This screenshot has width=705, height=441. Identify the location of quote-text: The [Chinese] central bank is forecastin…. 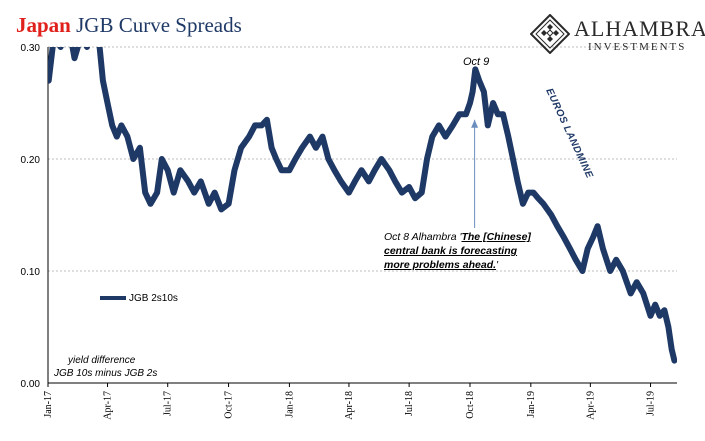
(457, 251).